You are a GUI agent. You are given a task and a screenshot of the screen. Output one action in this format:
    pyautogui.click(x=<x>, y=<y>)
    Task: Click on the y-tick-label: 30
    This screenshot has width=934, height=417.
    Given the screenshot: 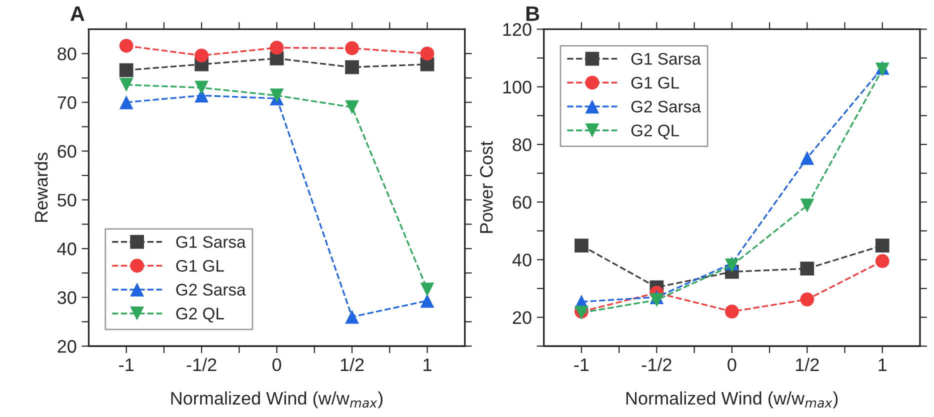 What is the action you would take?
    pyautogui.click(x=67, y=297)
    